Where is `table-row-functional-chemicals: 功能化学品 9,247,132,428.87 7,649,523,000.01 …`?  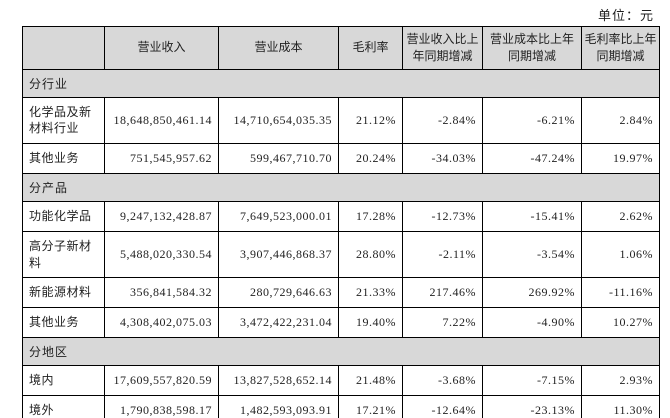 table-row-functional-chemicals: 功能化学品 9,247,132,428.87 7,649,523,000.01 … is located at coordinates (341, 216).